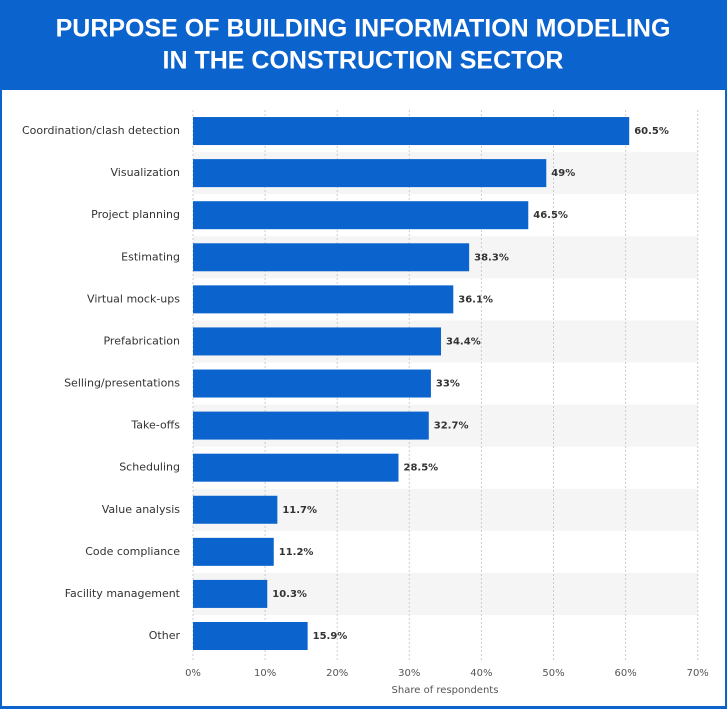 This screenshot has width=727, height=709. What do you see at coordinates (363, 61) in the screenshot?
I see `chart-title: IN THE CONSTRUCTION SECTOR` at bounding box center [363, 61].